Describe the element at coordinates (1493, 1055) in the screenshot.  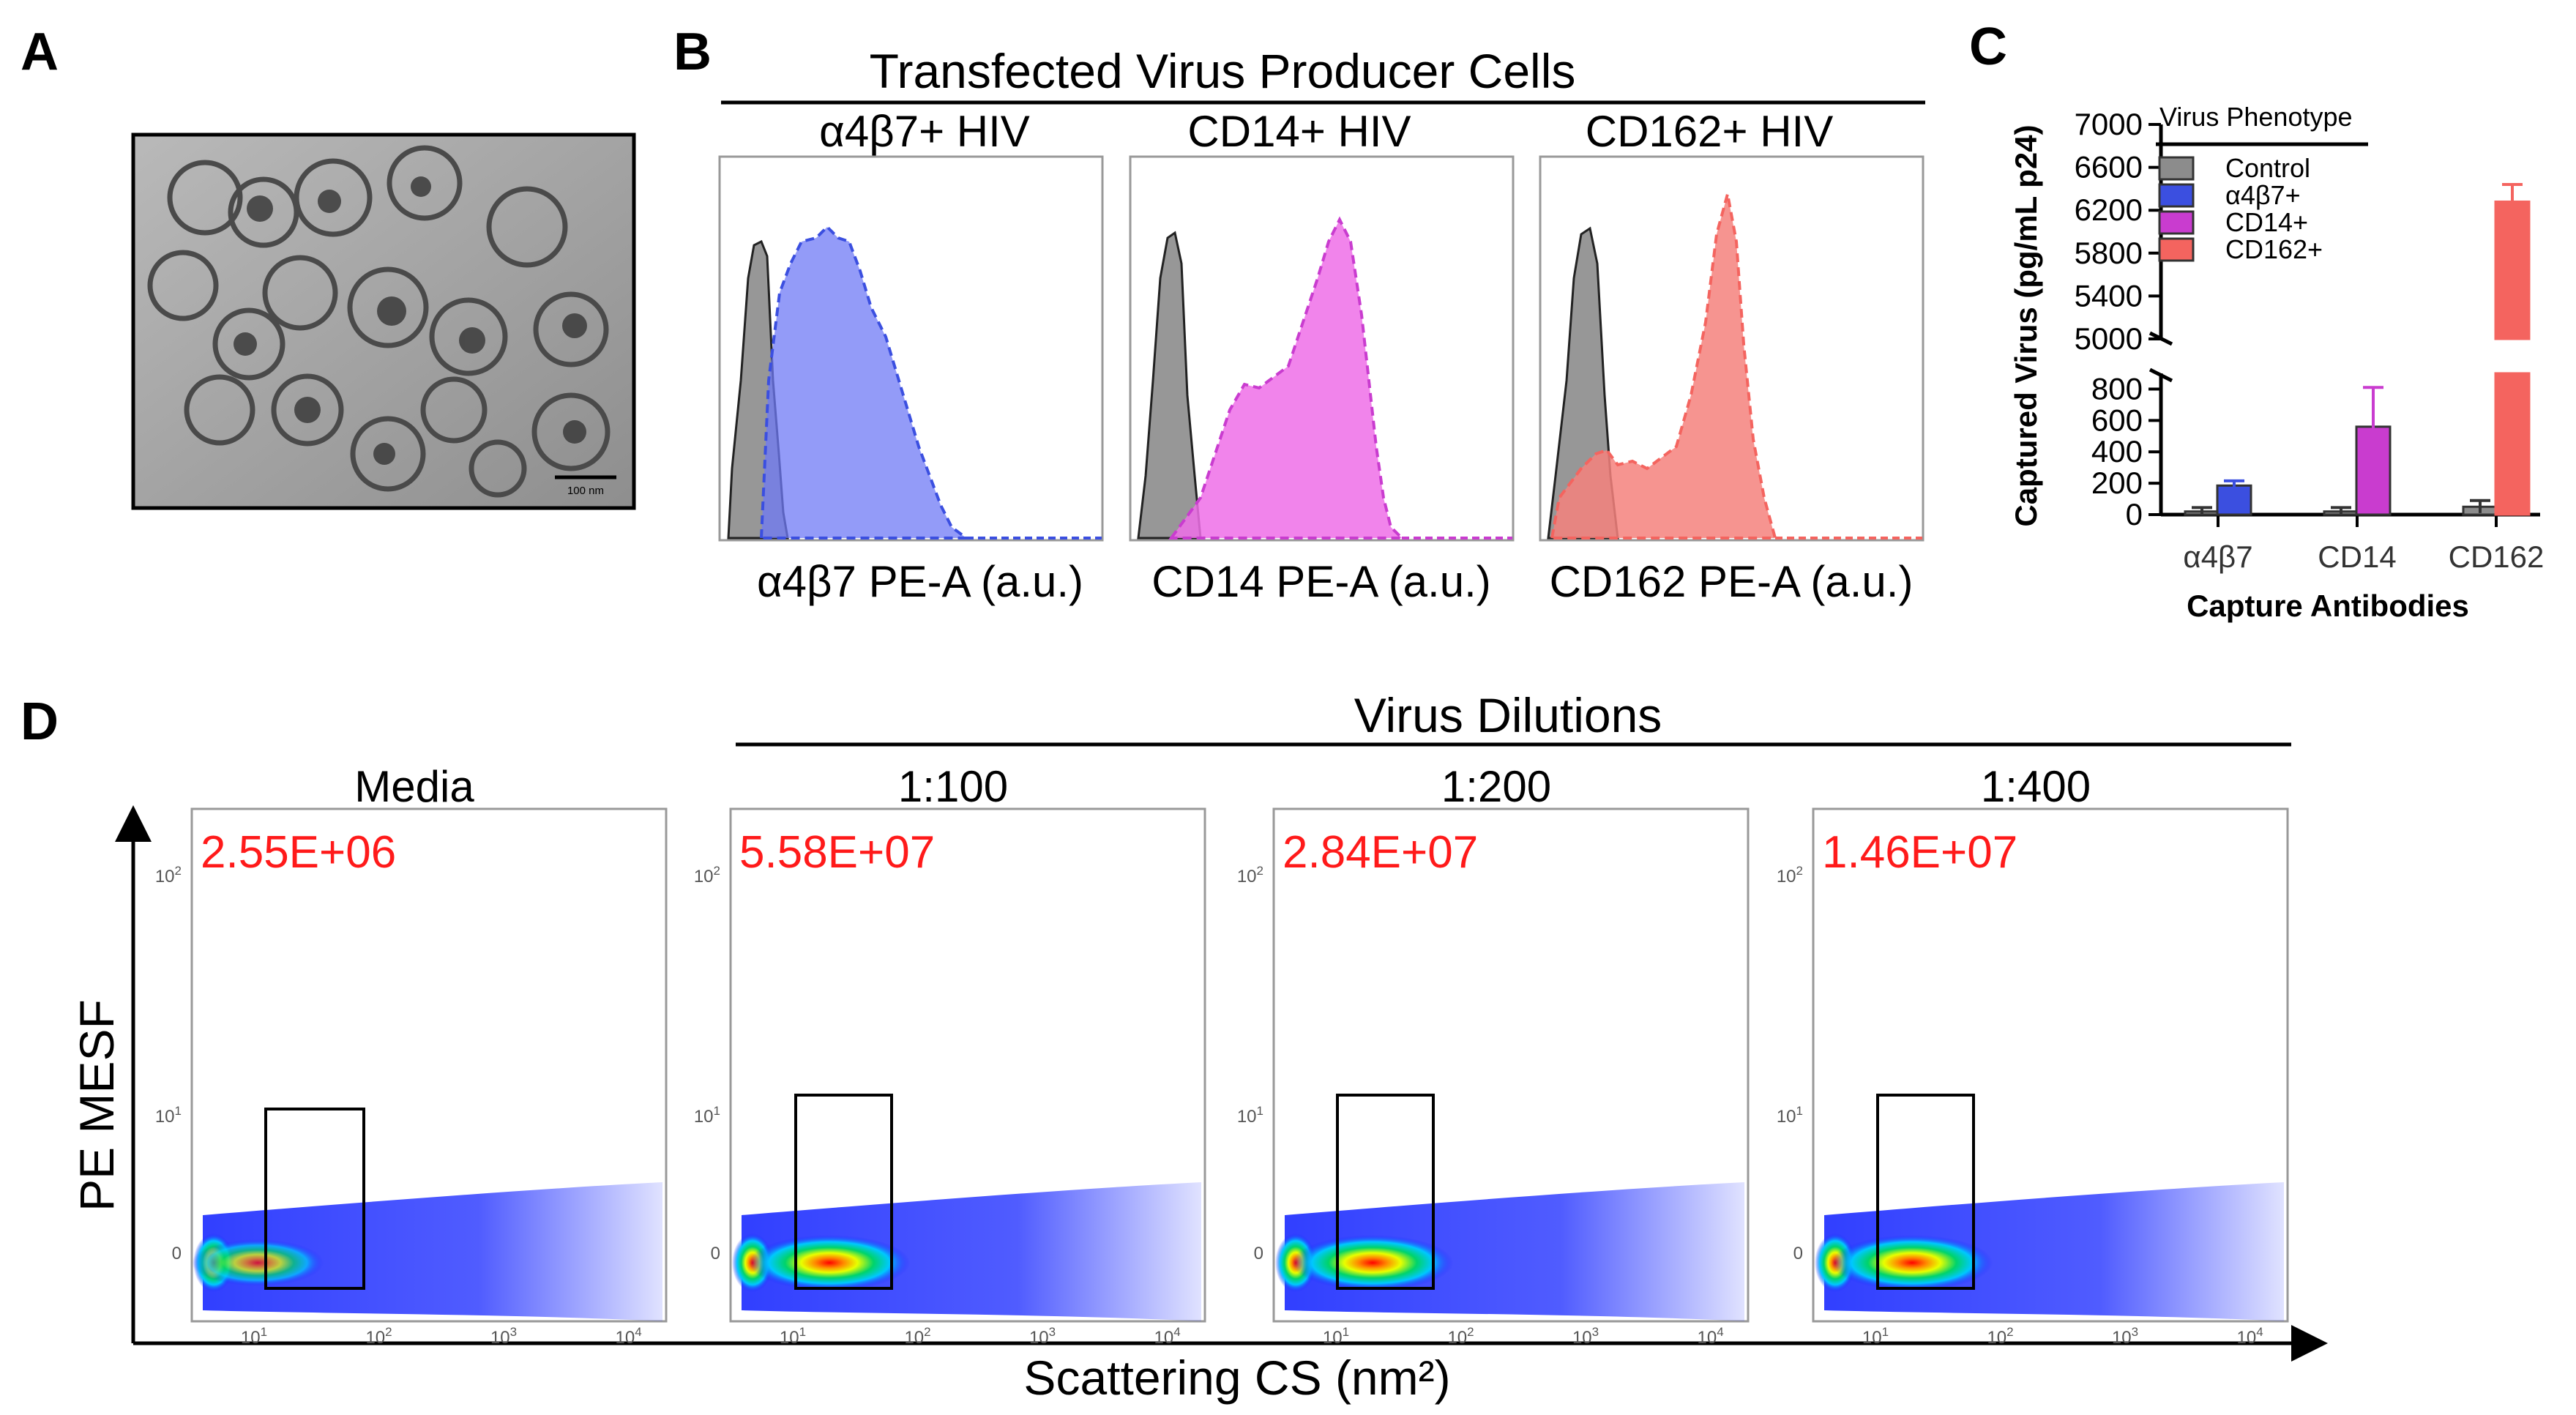
I see `scatter-plot-3: 1:200 2.84E+07 10² 10¹ 0 10¹ 10² 10³ 10⁴` at that location.